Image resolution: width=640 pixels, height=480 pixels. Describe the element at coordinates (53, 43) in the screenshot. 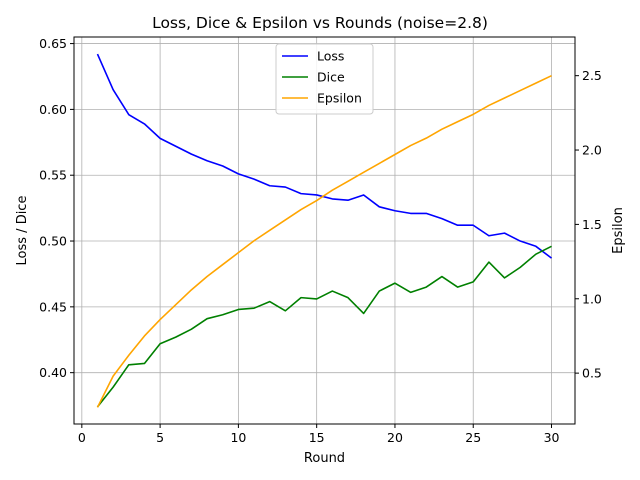

I see `y-tick-label: 0.65` at that location.